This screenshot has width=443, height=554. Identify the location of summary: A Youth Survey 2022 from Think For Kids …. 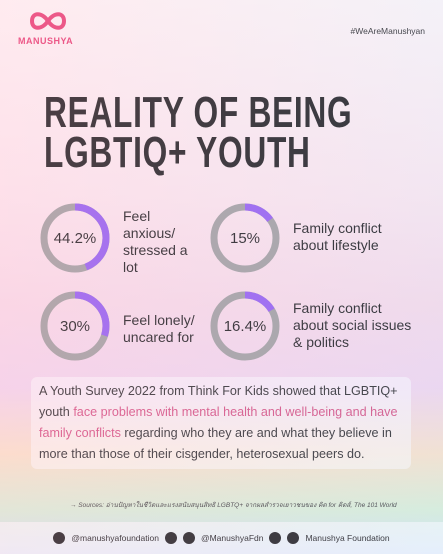
(221, 423).